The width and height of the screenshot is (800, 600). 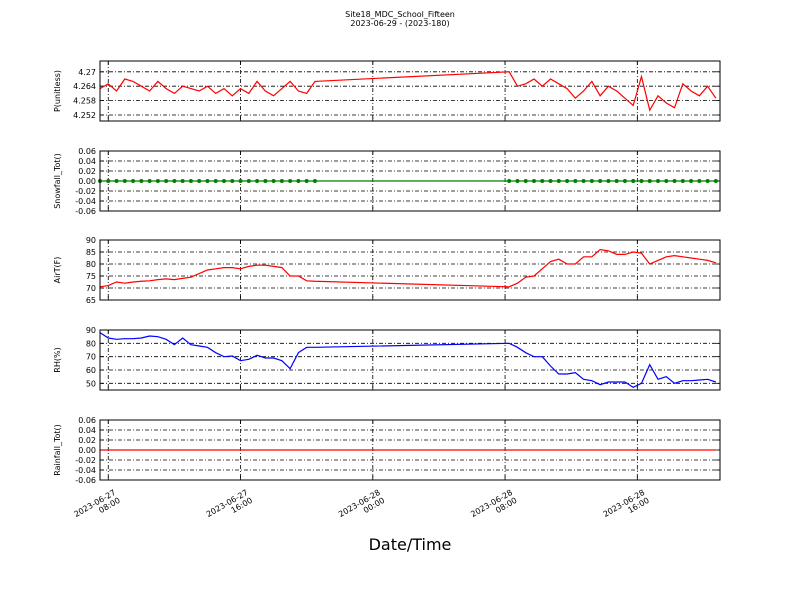 I want to click on y-tick-label: 60, so click(x=91, y=370).